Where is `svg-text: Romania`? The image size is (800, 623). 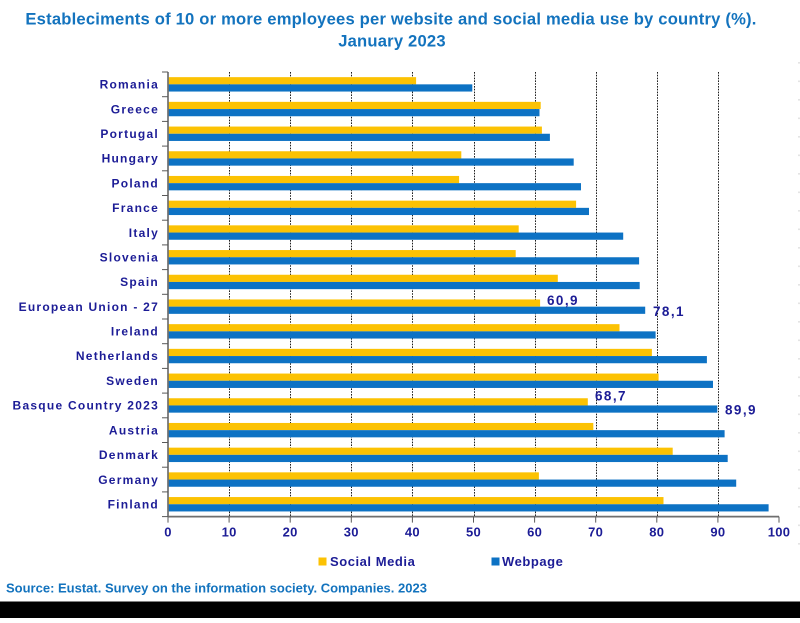
svg-text: Romania is located at coordinates (129, 85).